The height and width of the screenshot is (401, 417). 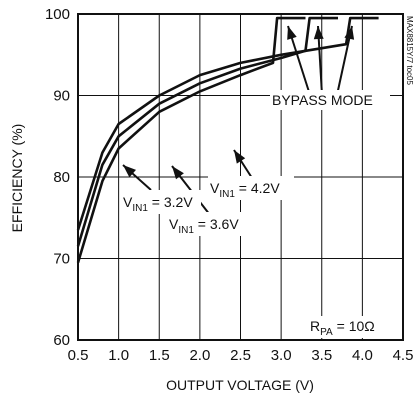 I want to click on series-label-4-2v: VIN1 = 4.2V, so click(x=245, y=190).